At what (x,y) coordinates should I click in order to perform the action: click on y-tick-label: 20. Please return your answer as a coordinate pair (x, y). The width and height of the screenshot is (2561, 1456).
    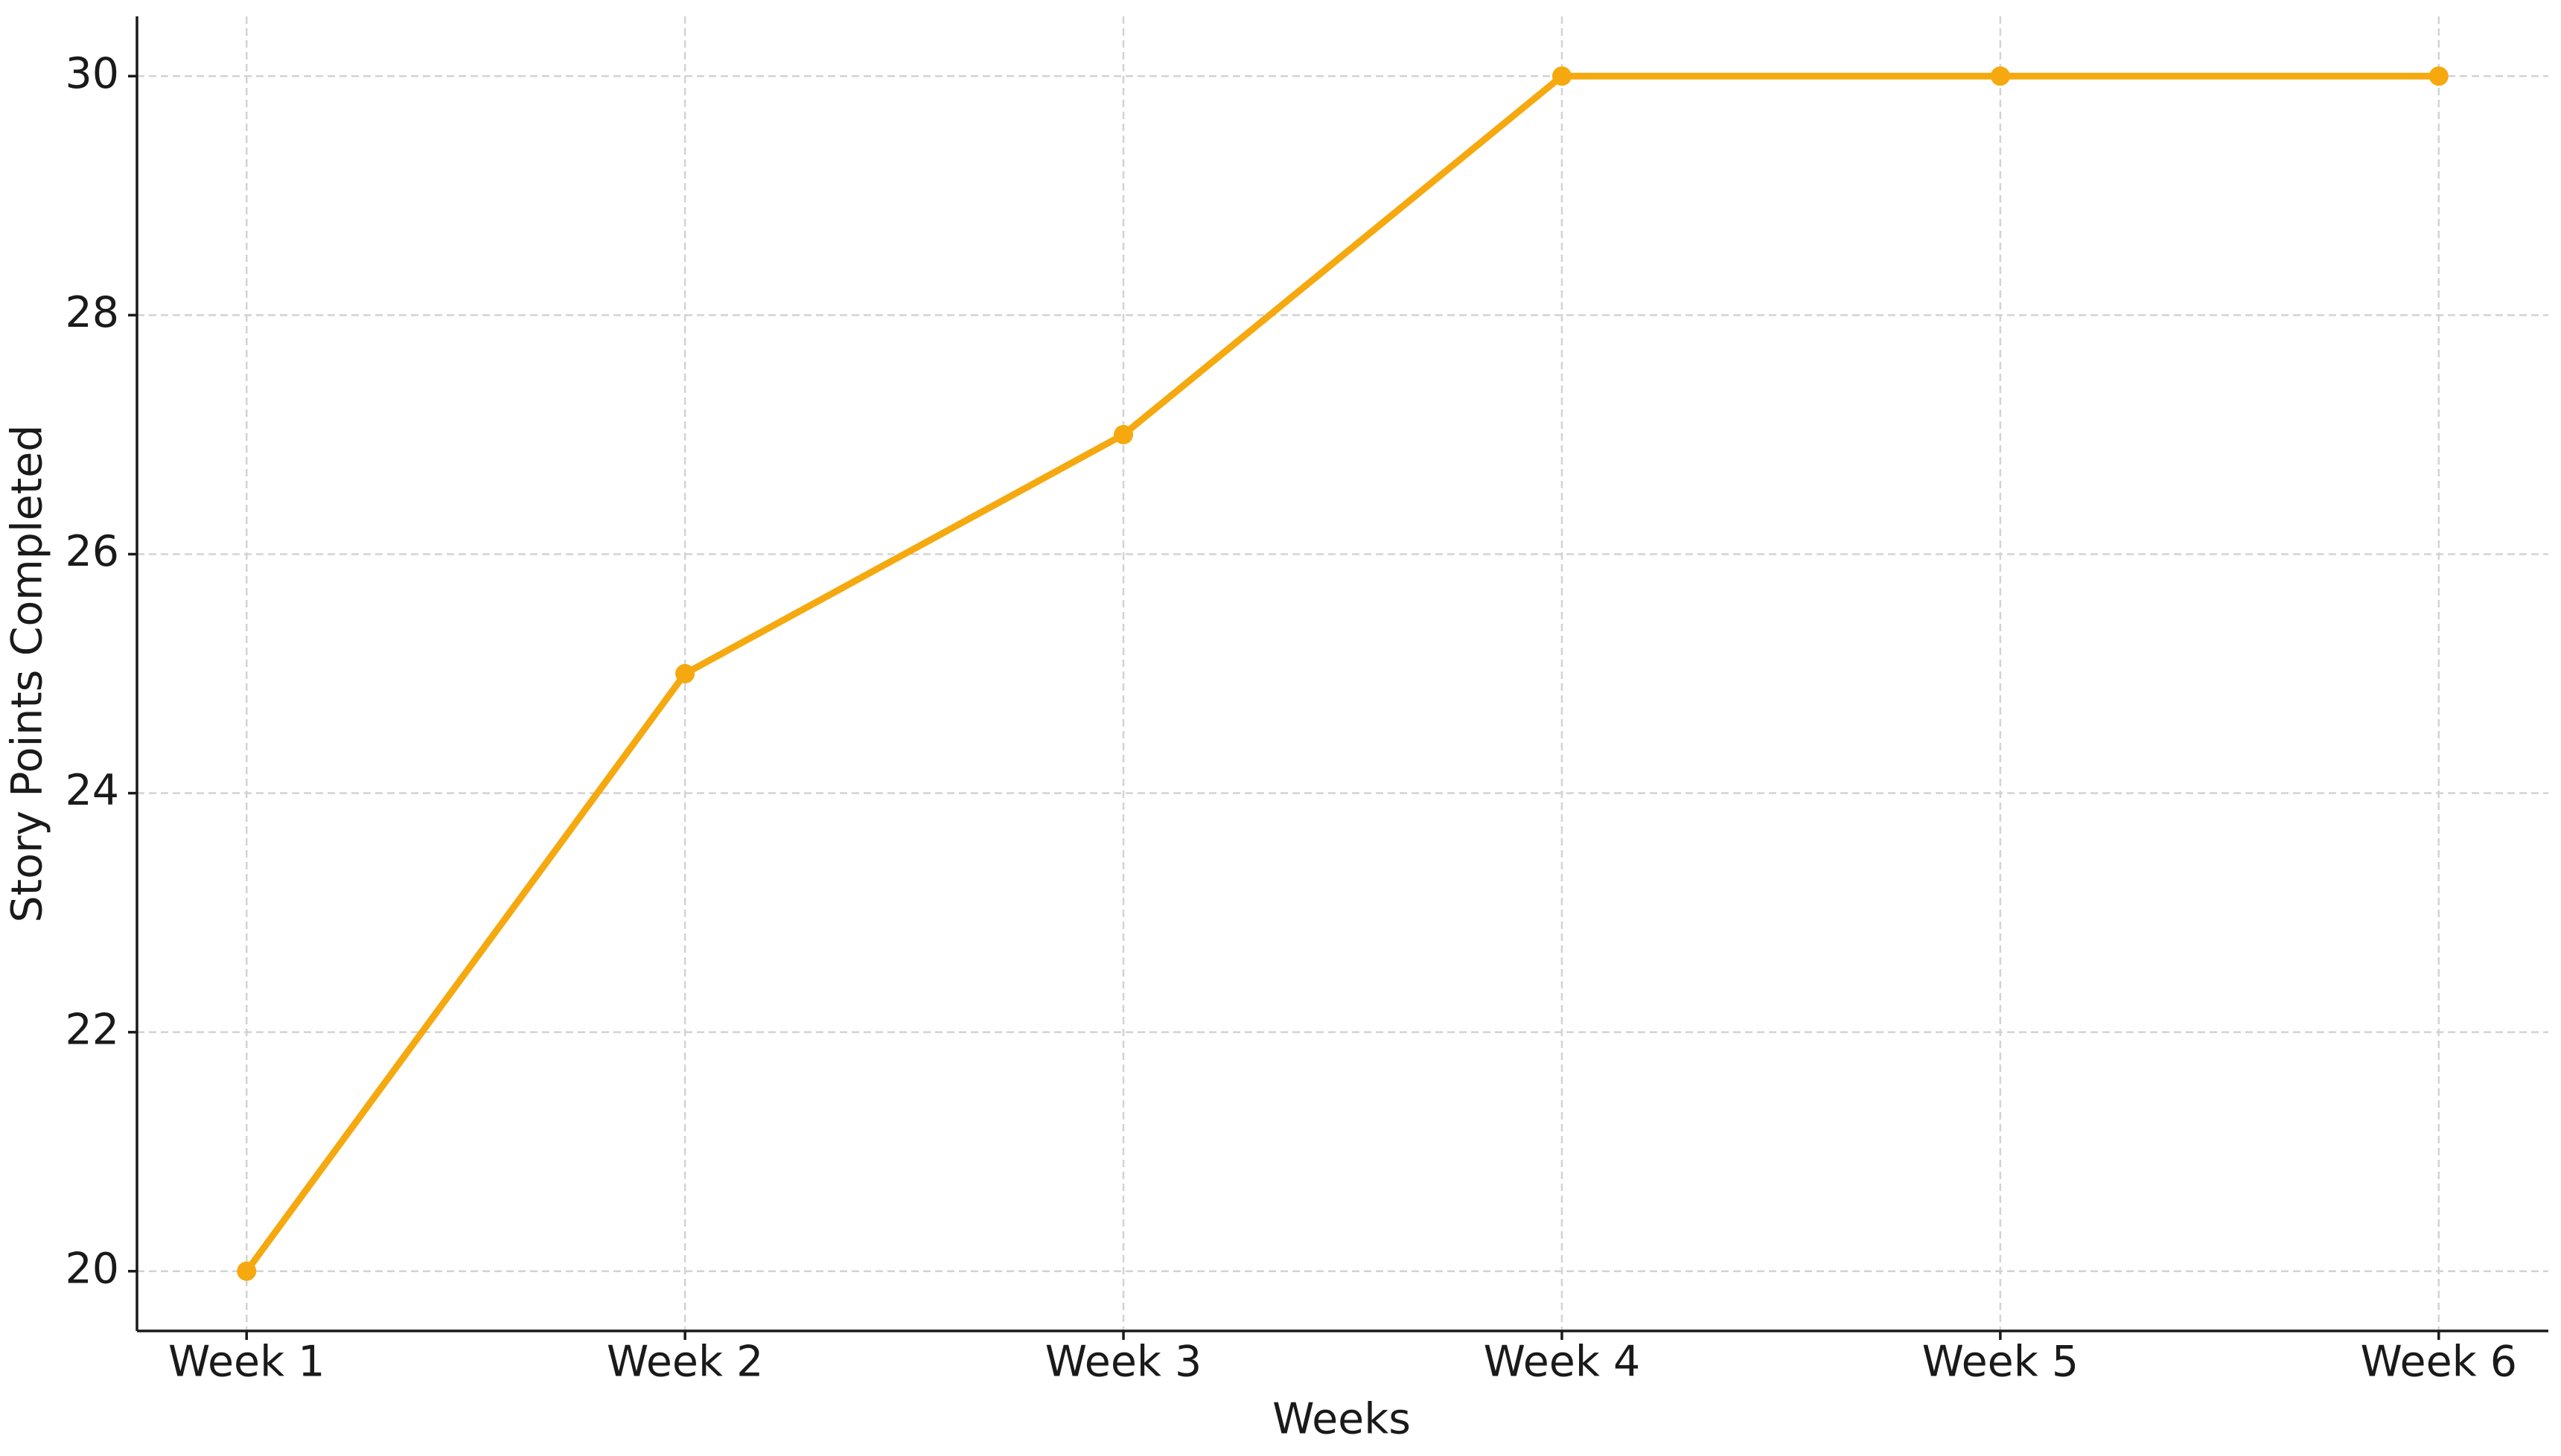
    Looking at the image, I should click on (92, 1268).